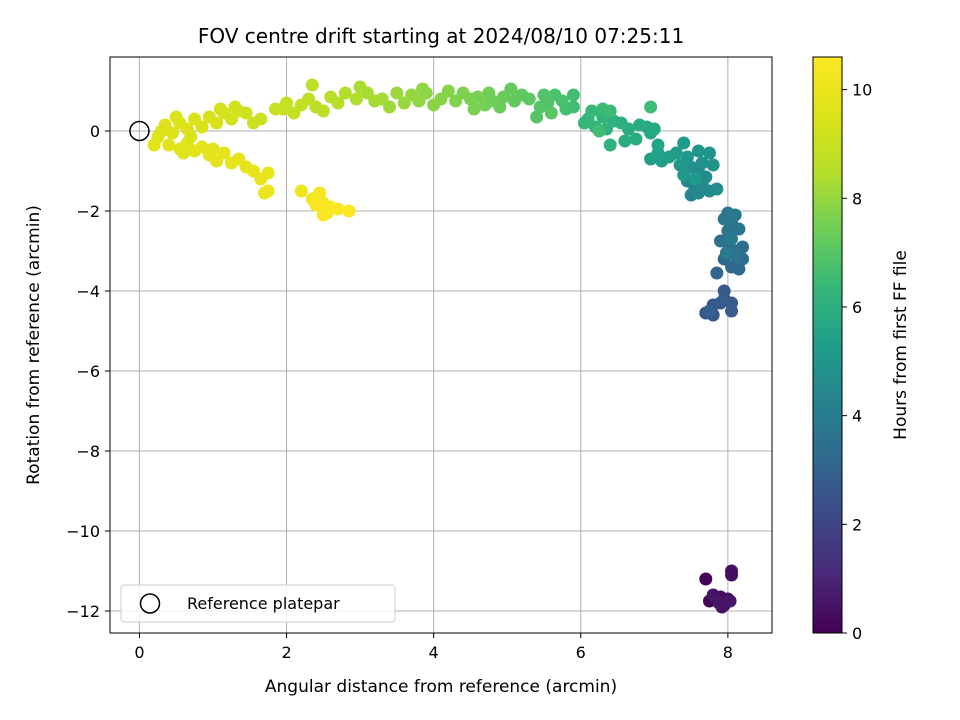 This screenshot has height=720, width=960. Describe the element at coordinates (441, 687) in the screenshot. I see `x-axis-label: Angular distance from reference (arcmin)` at that location.